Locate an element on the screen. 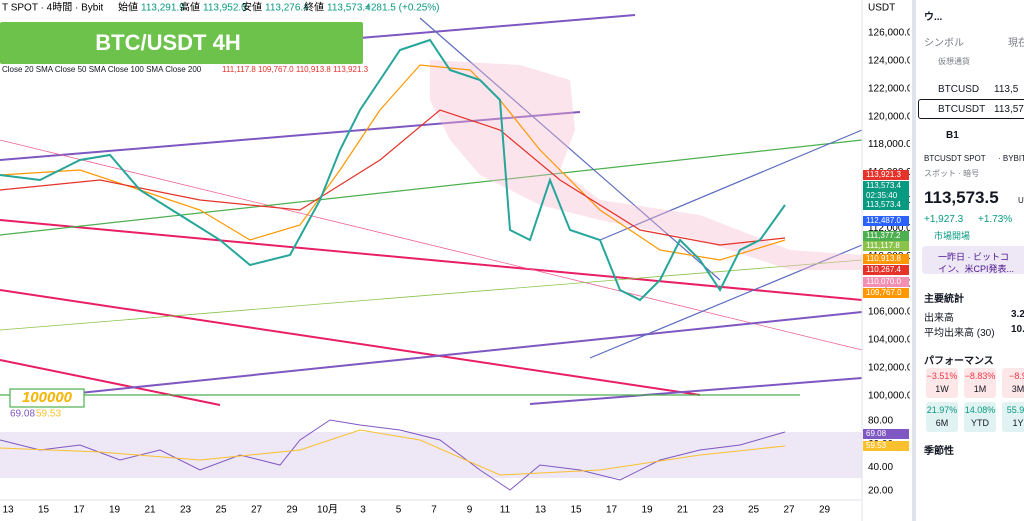 The image size is (1024, 521). date-tick: 10月 is located at coordinates (327, 510).